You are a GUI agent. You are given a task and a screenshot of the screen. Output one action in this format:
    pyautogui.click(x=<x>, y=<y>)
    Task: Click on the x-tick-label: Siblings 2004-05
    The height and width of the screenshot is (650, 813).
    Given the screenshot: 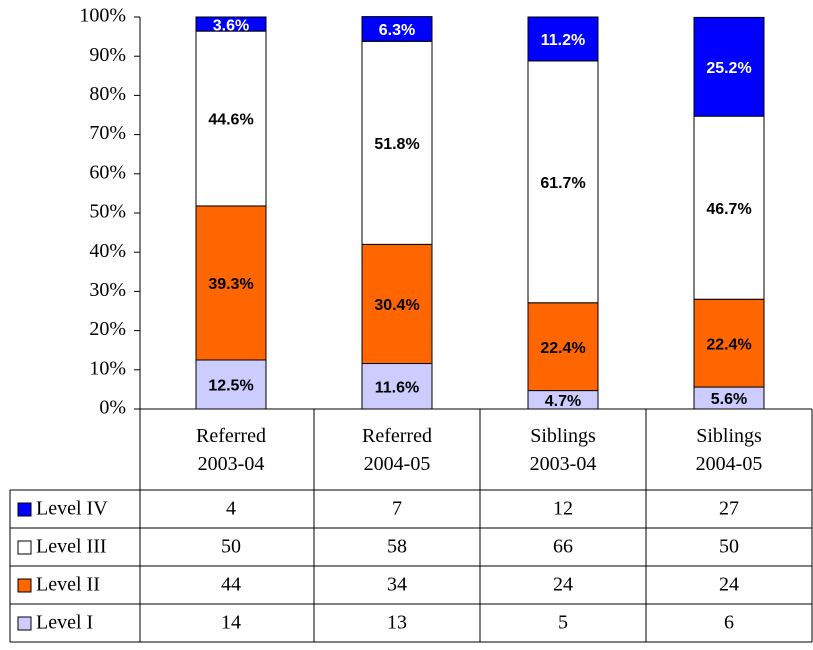 What is the action you would take?
    pyautogui.click(x=729, y=450)
    